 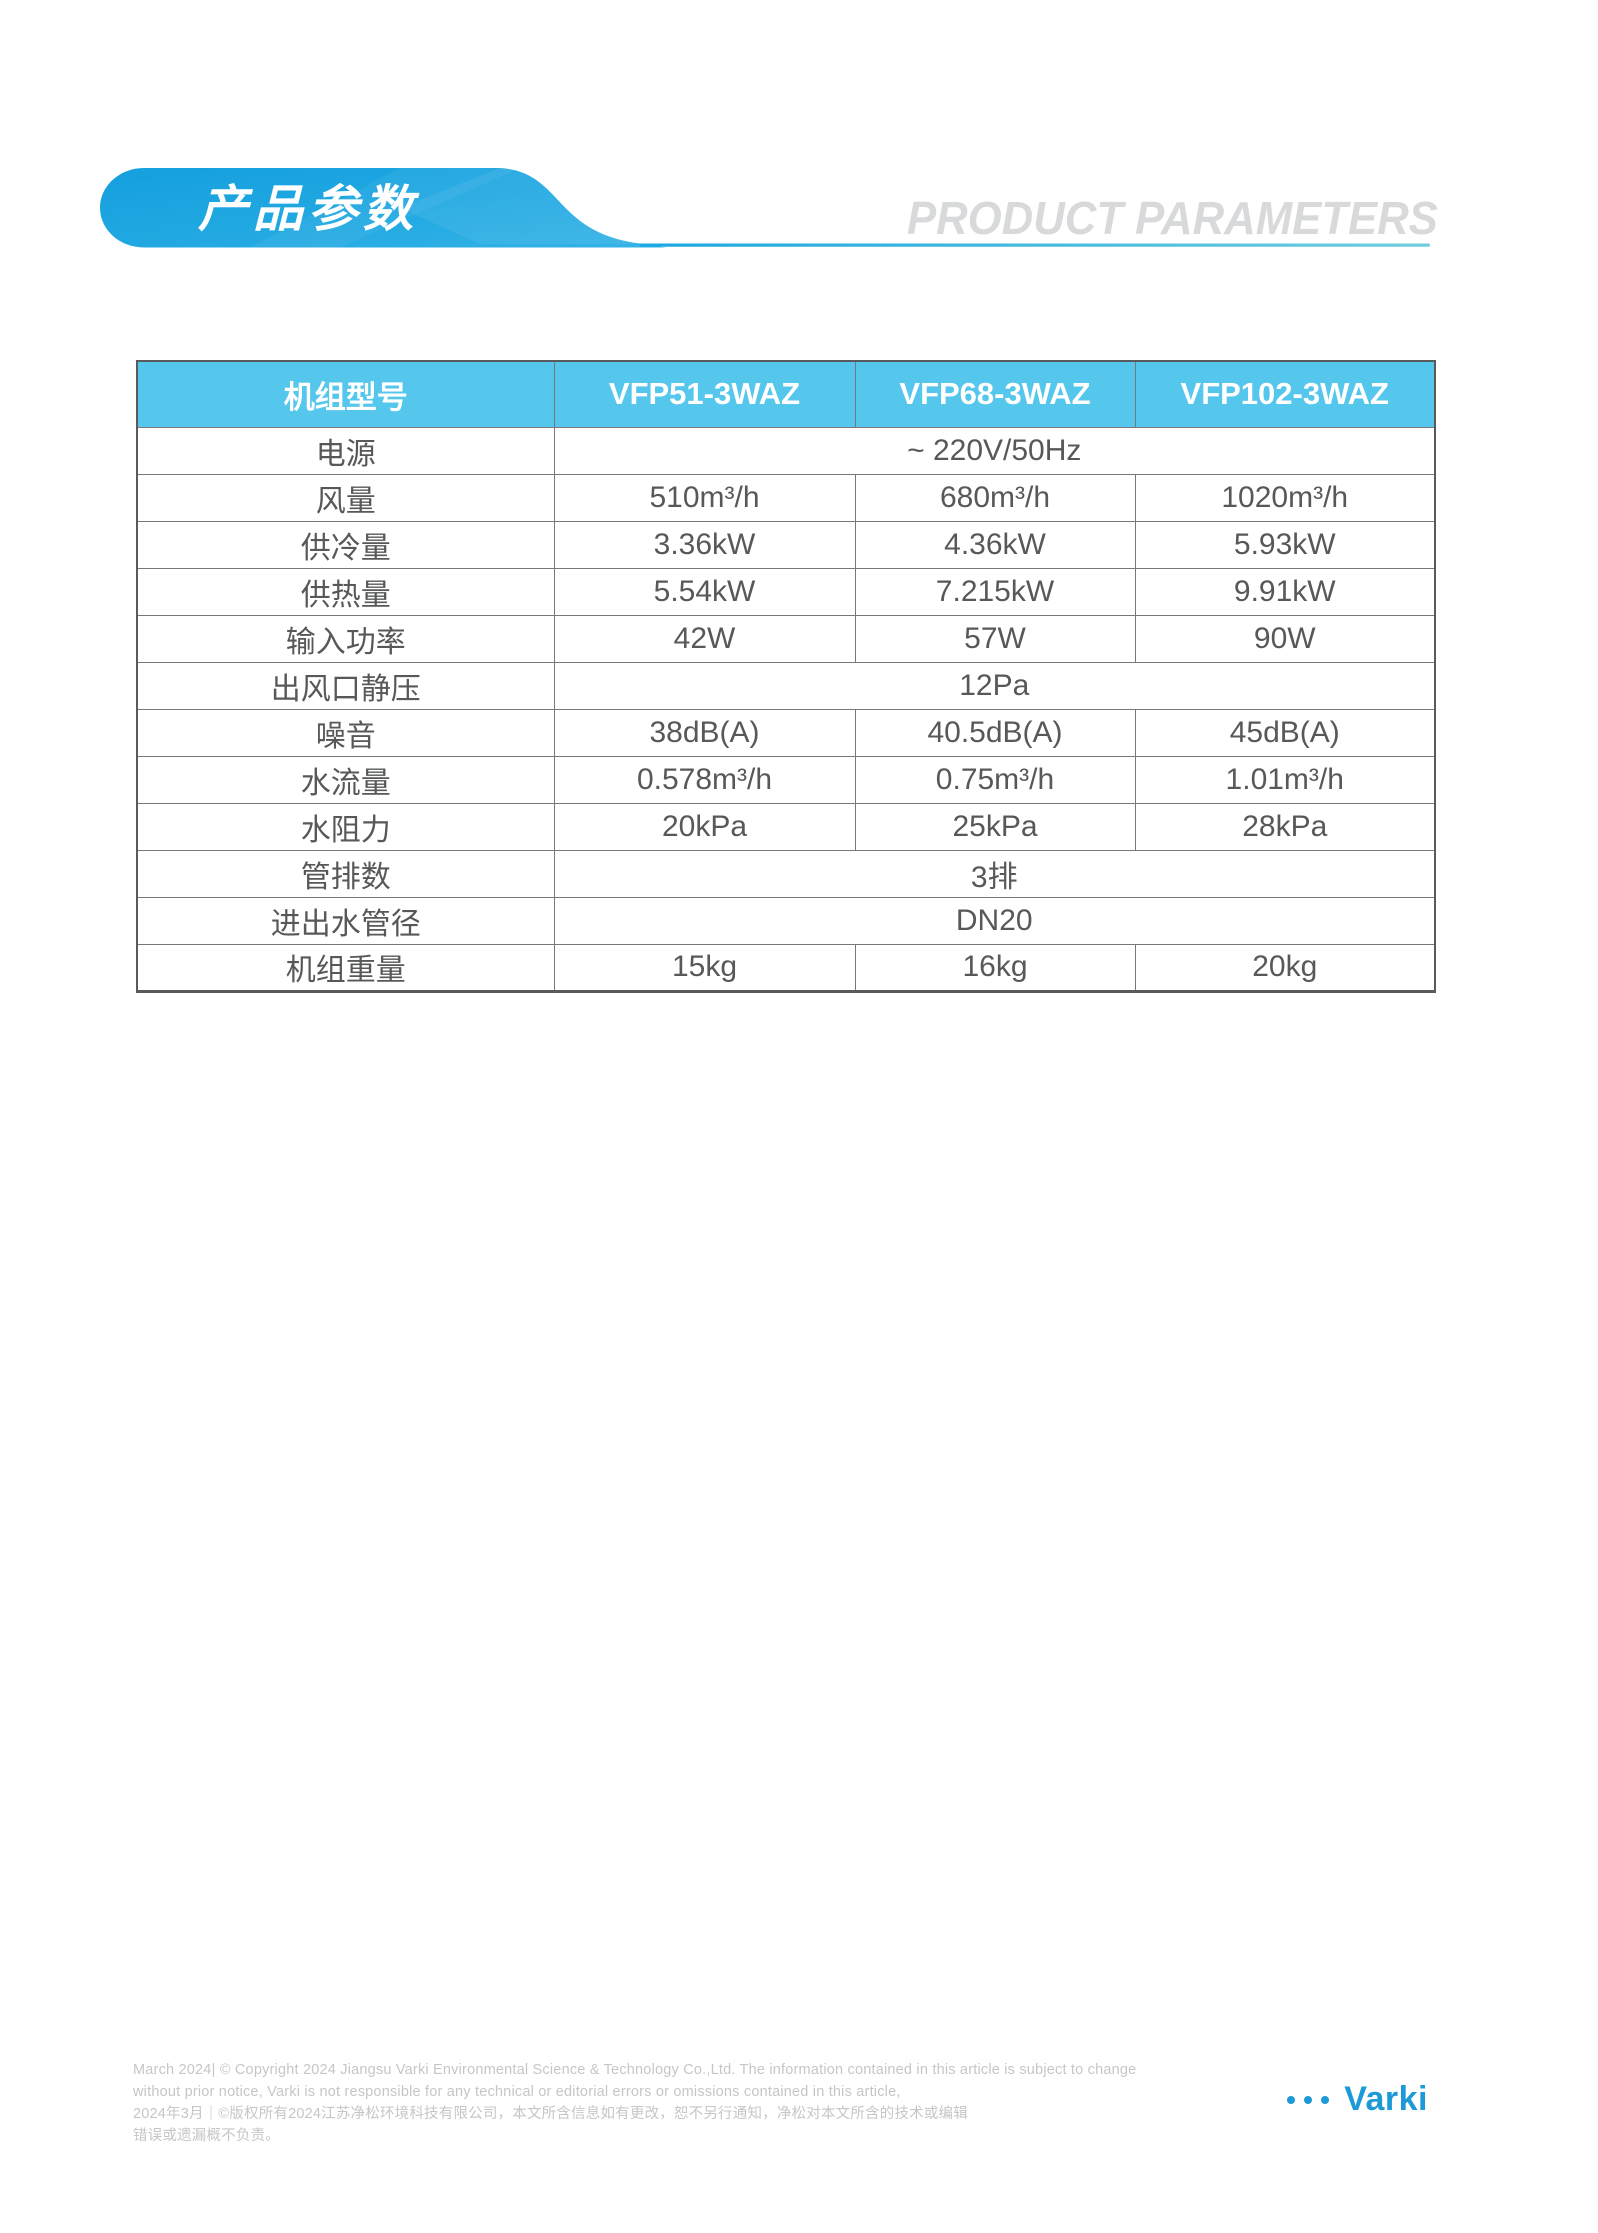 I want to click on table-row: 电源 ~ 220V/50Hz, so click(x=786, y=450).